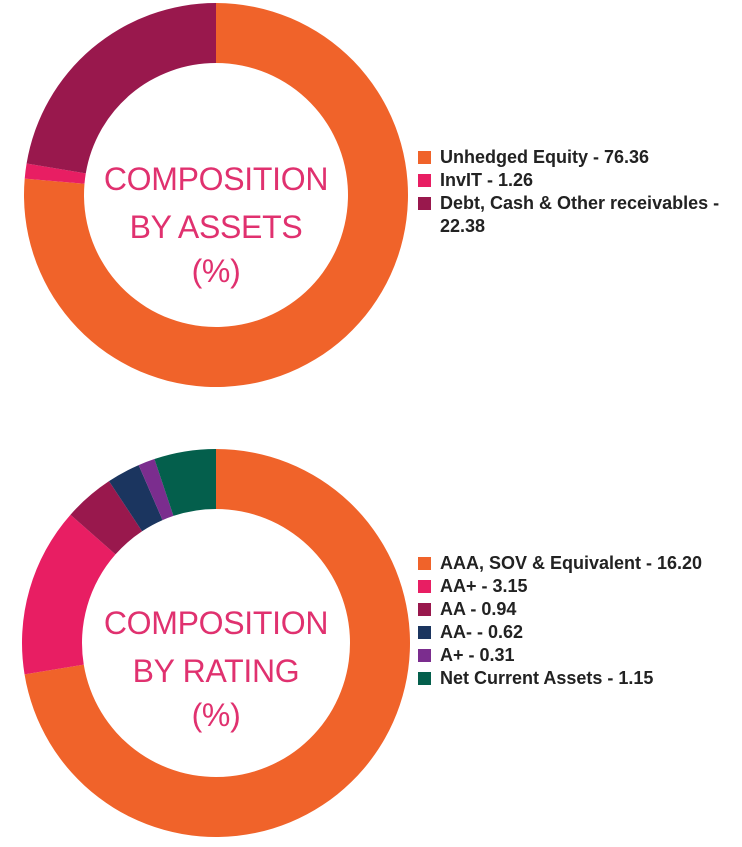 The image size is (742, 847). I want to click on center-title-line: BY ASSETS, so click(216, 227).